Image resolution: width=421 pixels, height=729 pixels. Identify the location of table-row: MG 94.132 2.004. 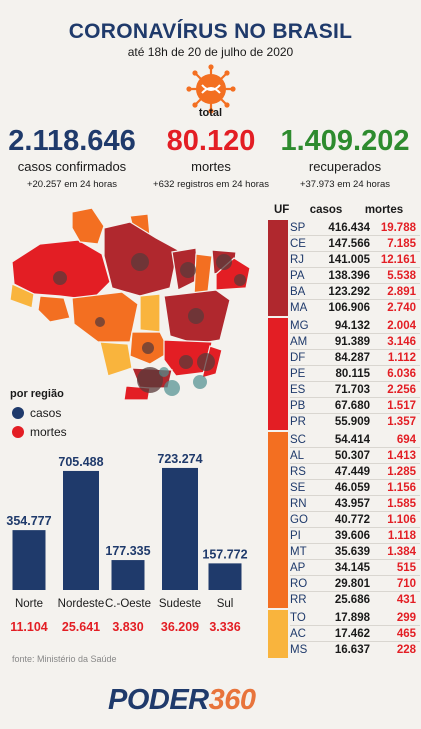
(355, 326).